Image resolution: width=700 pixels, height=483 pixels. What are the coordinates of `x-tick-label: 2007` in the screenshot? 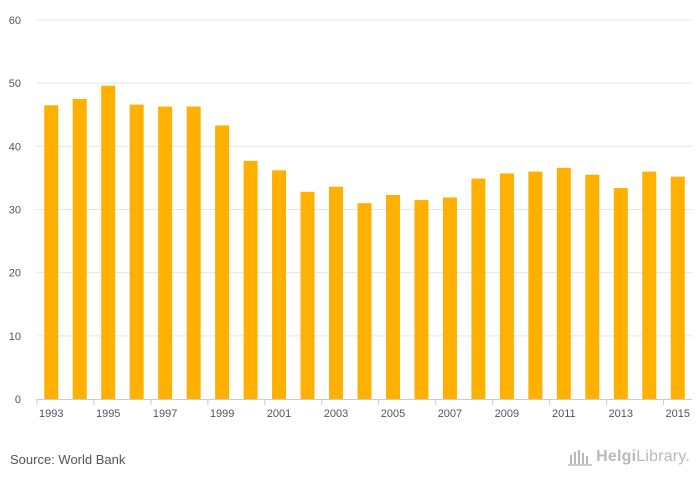 It's located at (450, 414).